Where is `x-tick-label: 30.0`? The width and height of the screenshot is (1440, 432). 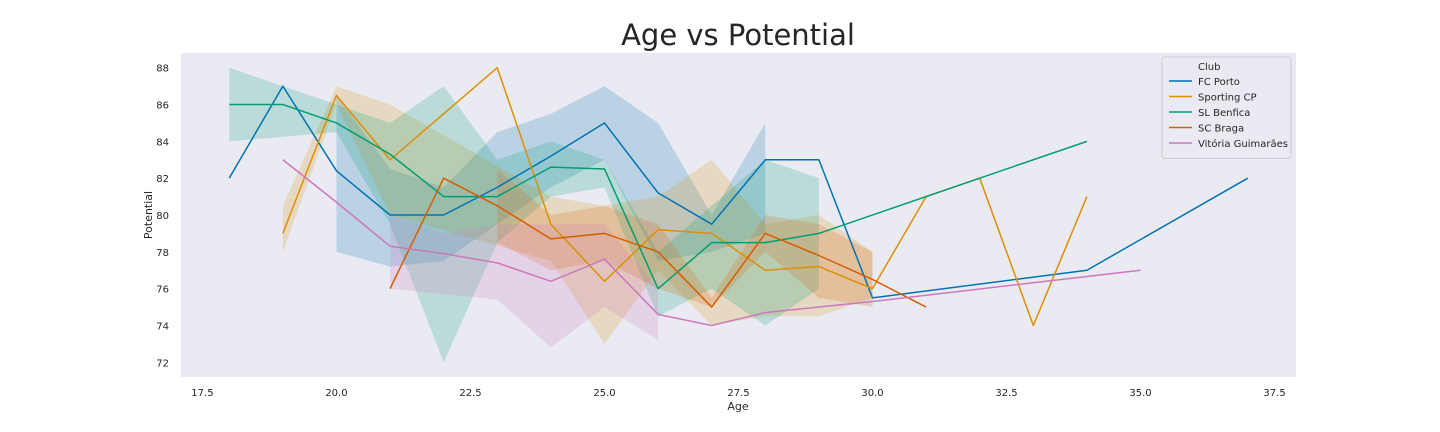
x-tick-label: 30.0 is located at coordinates (872, 393).